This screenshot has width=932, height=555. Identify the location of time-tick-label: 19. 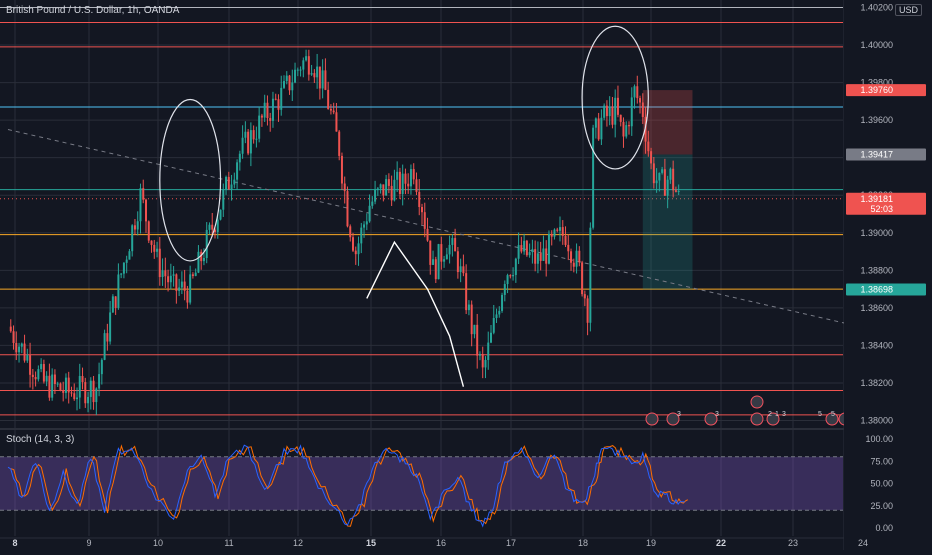
(651, 543).